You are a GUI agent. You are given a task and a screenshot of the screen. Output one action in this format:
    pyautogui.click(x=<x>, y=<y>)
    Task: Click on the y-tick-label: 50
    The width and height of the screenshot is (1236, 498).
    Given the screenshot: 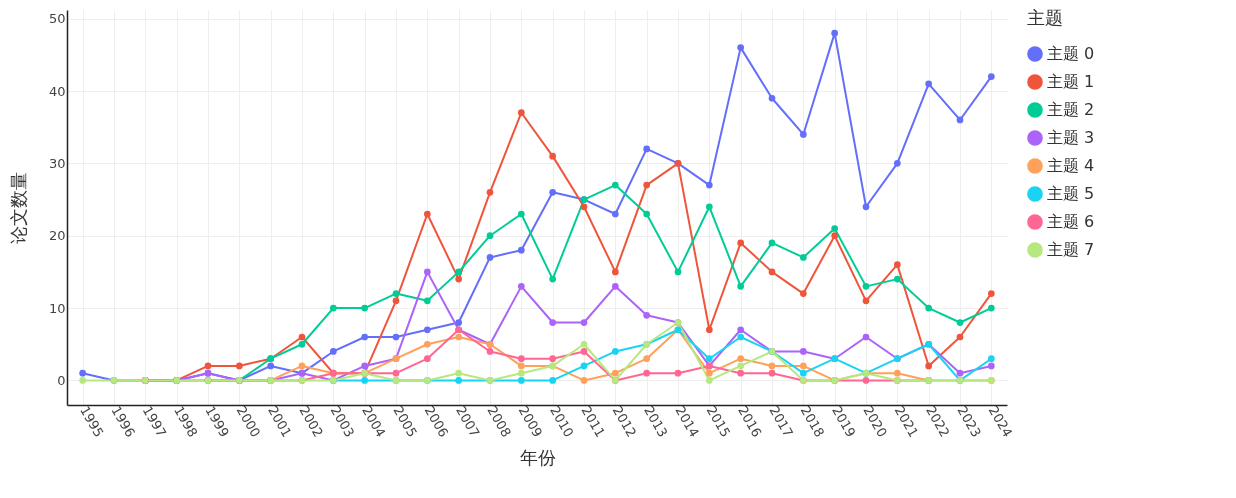 What is the action you would take?
    pyautogui.click(x=57, y=19)
    